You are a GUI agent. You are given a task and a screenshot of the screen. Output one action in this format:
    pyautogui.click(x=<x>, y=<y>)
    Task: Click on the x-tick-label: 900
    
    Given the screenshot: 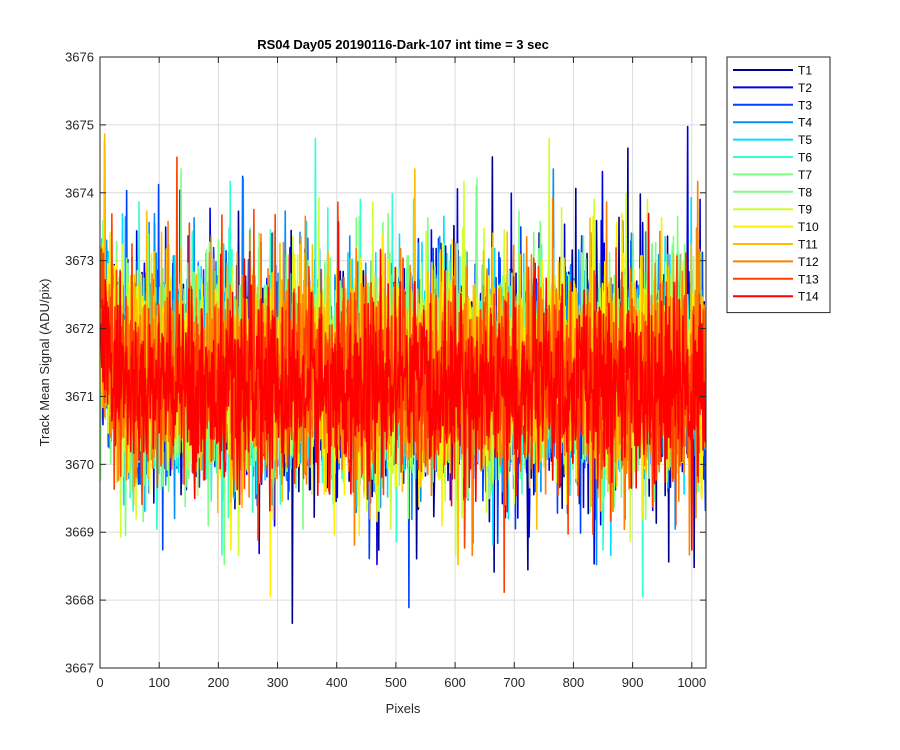 What is the action you would take?
    pyautogui.click(x=633, y=682)
    